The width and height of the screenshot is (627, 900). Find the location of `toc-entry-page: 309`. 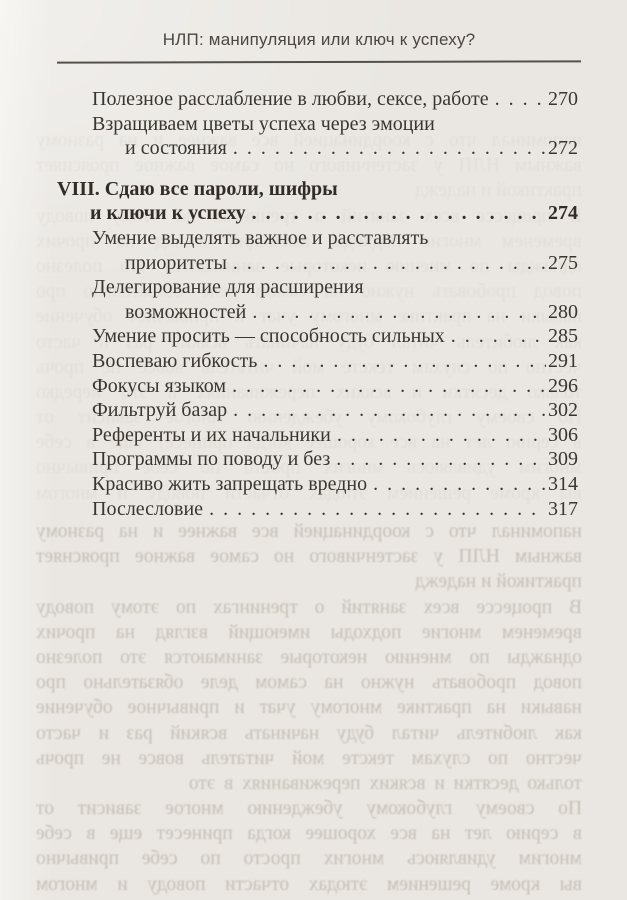

toc-entry-page: 309 is located at coordinates (563, 459).